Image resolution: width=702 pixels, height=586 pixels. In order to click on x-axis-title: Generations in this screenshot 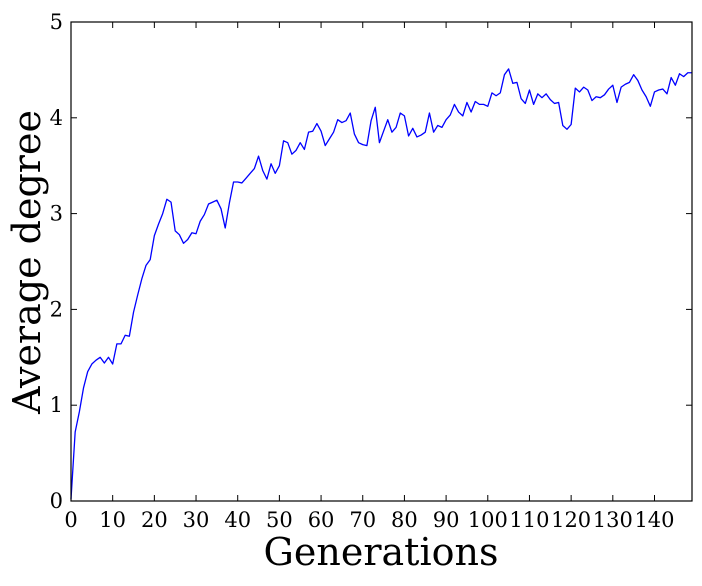, I will do `click(381, 552)`.